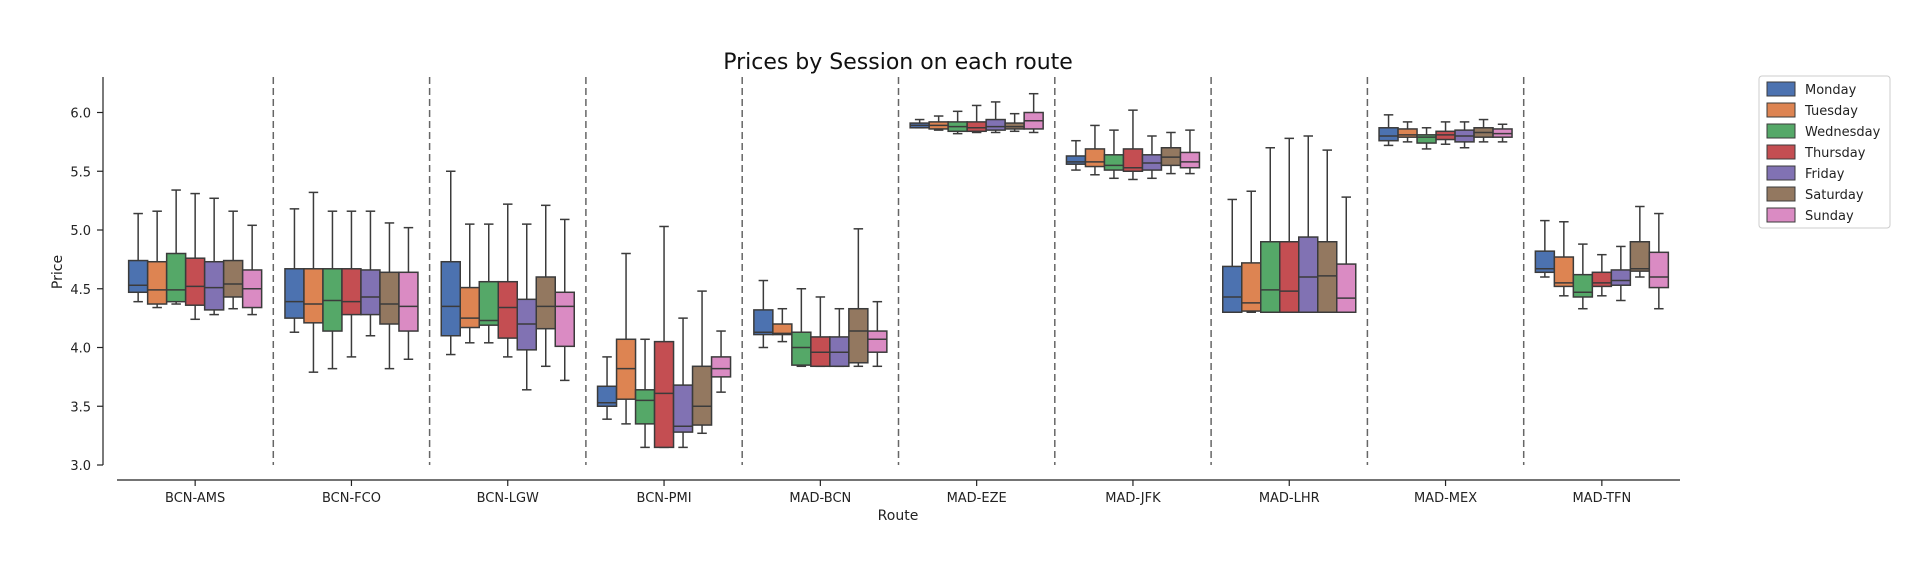 Image resolution: width=1923 pixels, height=568 pixels. I want to click on legend-label: Tuesday, so click(1831, 111).